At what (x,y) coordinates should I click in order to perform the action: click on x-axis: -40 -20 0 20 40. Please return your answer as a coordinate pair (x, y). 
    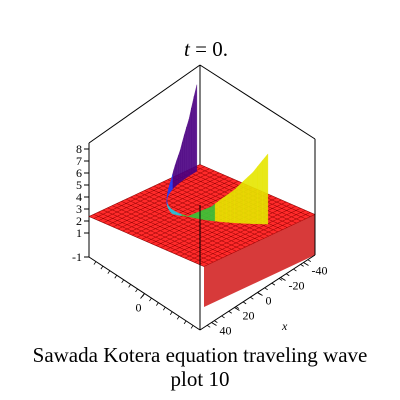
    Looking at the image, I should click on (267, 298).